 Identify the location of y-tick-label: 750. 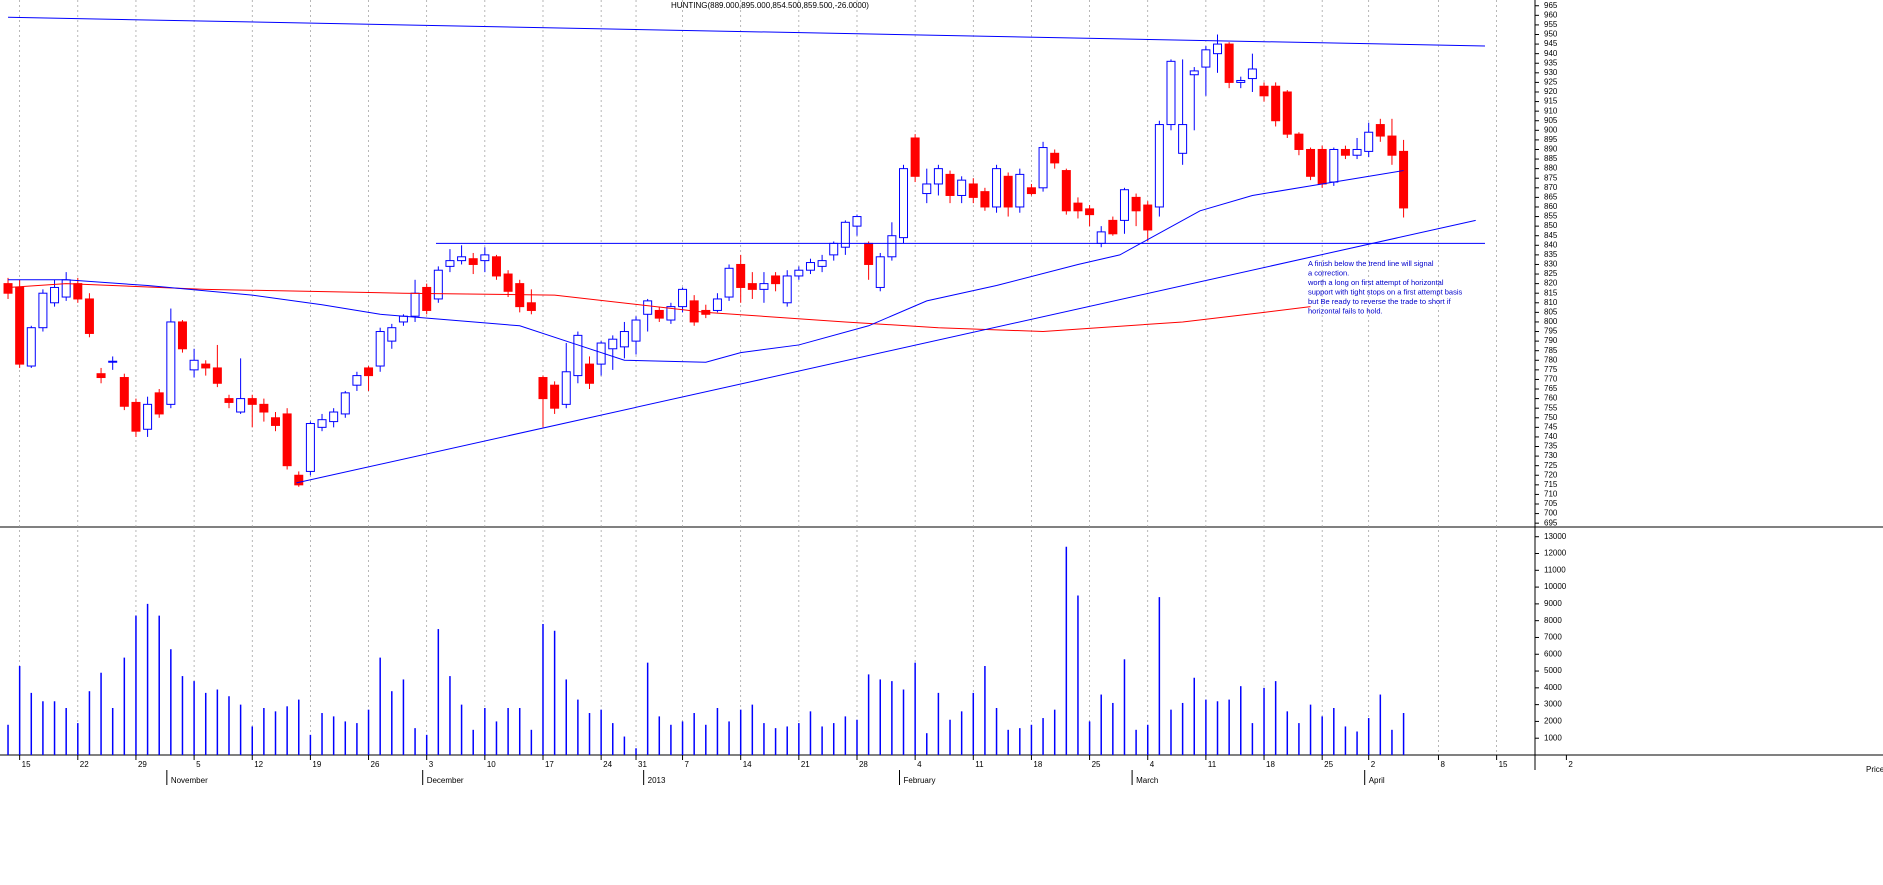
(1551, 417).